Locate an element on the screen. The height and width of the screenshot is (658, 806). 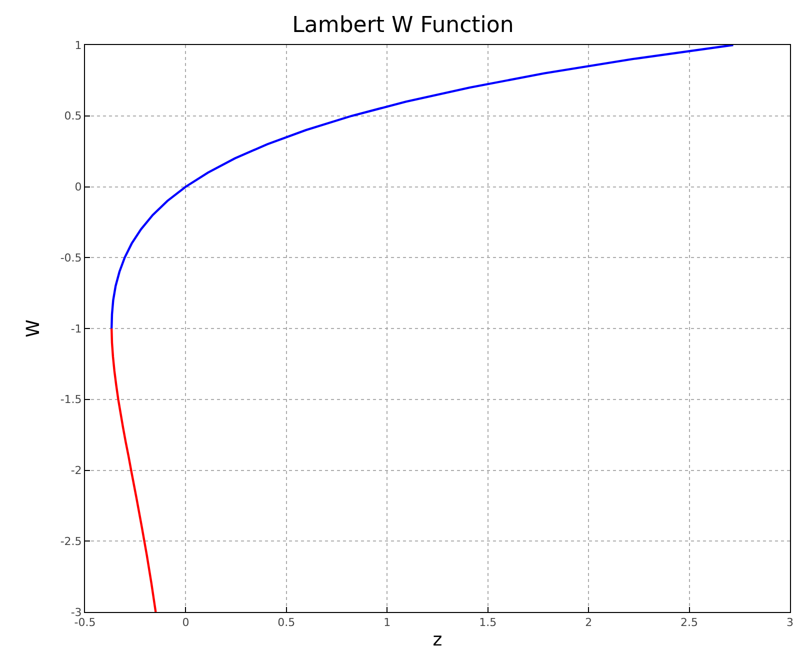
y-tick-label: -1 is located at coordinates (76, 329).